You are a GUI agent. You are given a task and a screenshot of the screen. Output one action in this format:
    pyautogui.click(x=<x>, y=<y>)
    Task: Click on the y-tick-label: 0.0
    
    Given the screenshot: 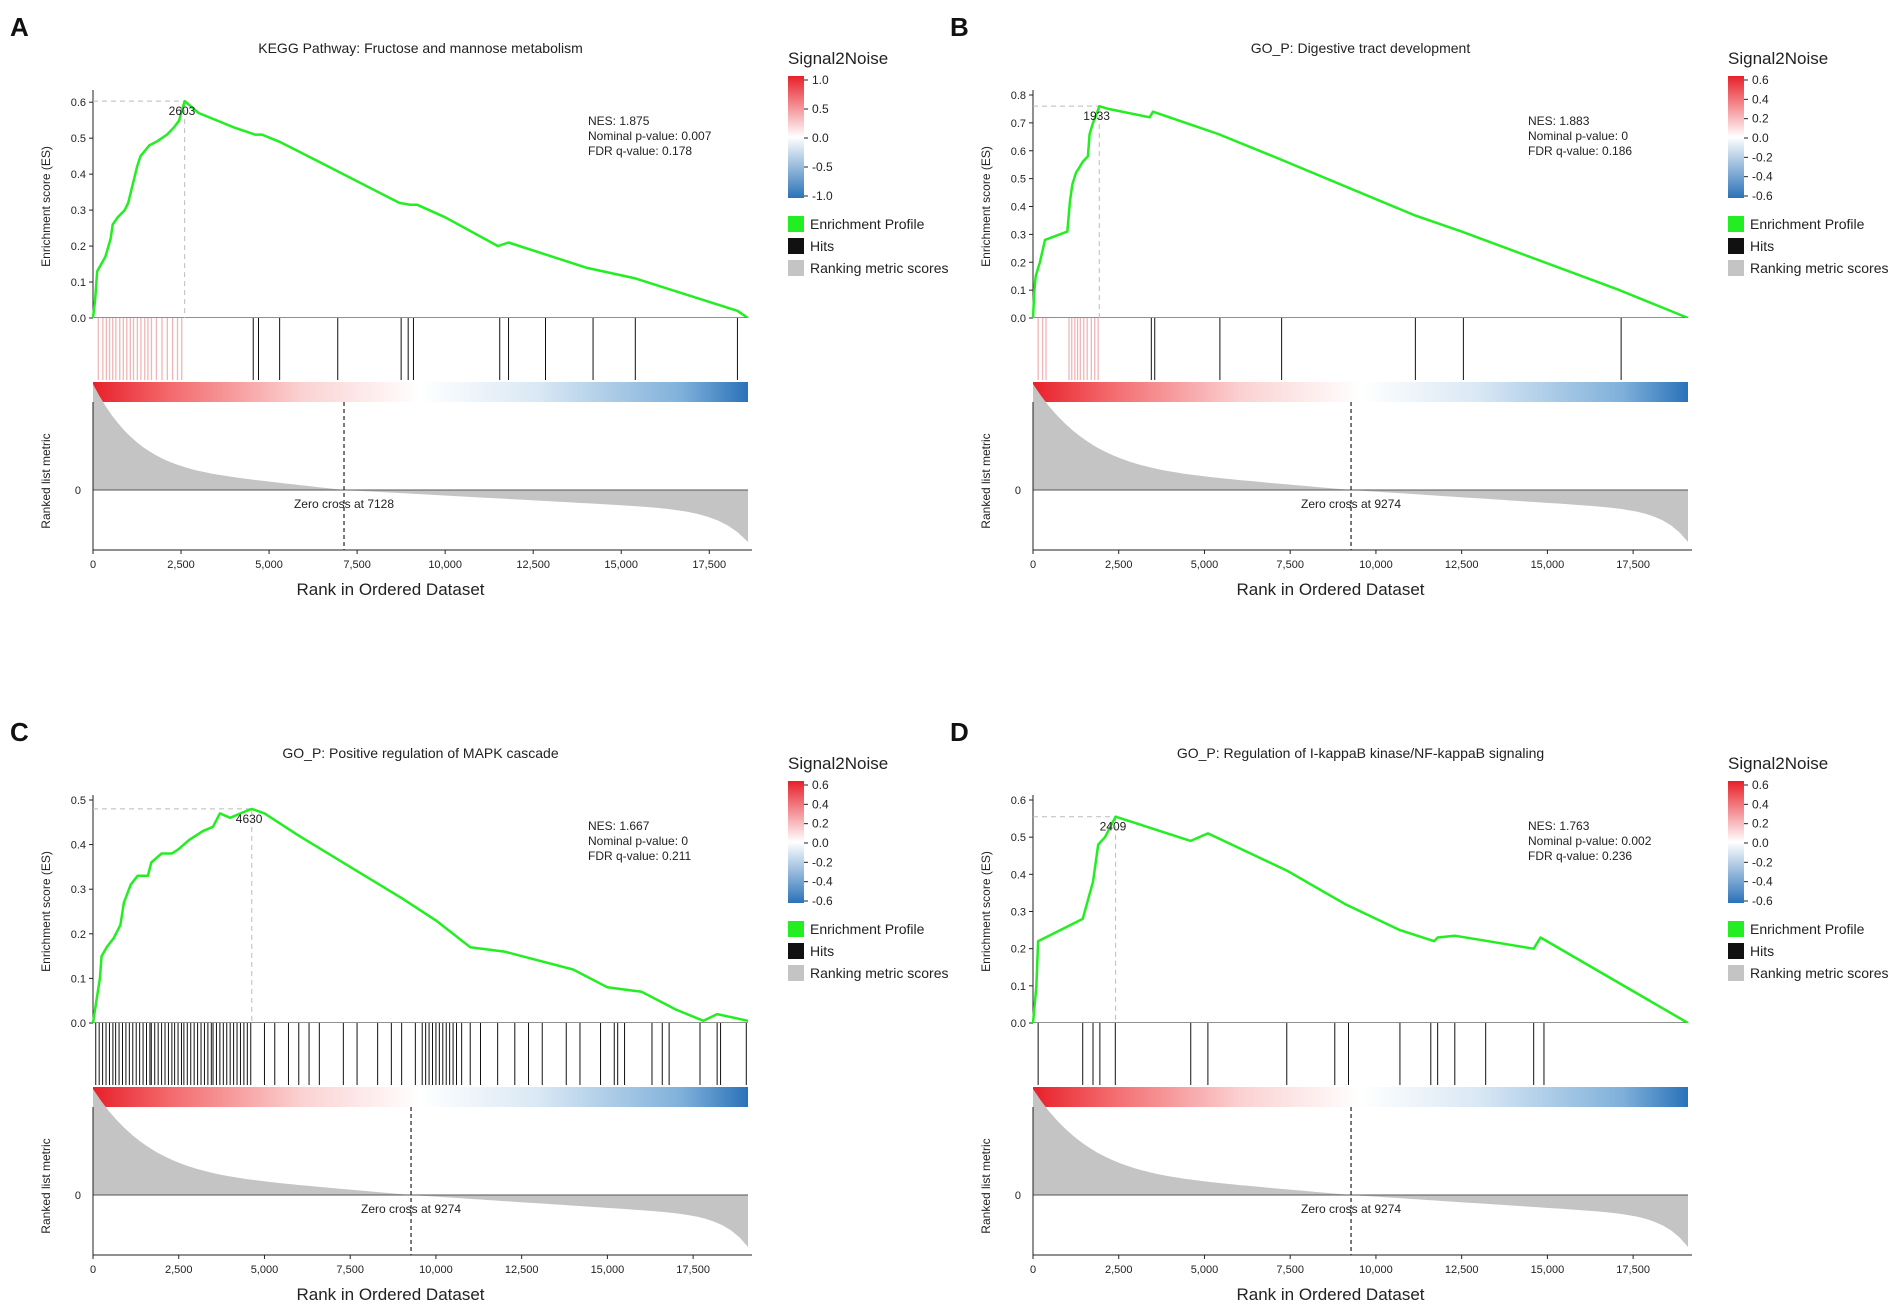 What is the action you would take?
    pyautogui.click(x=78, y=319)
    